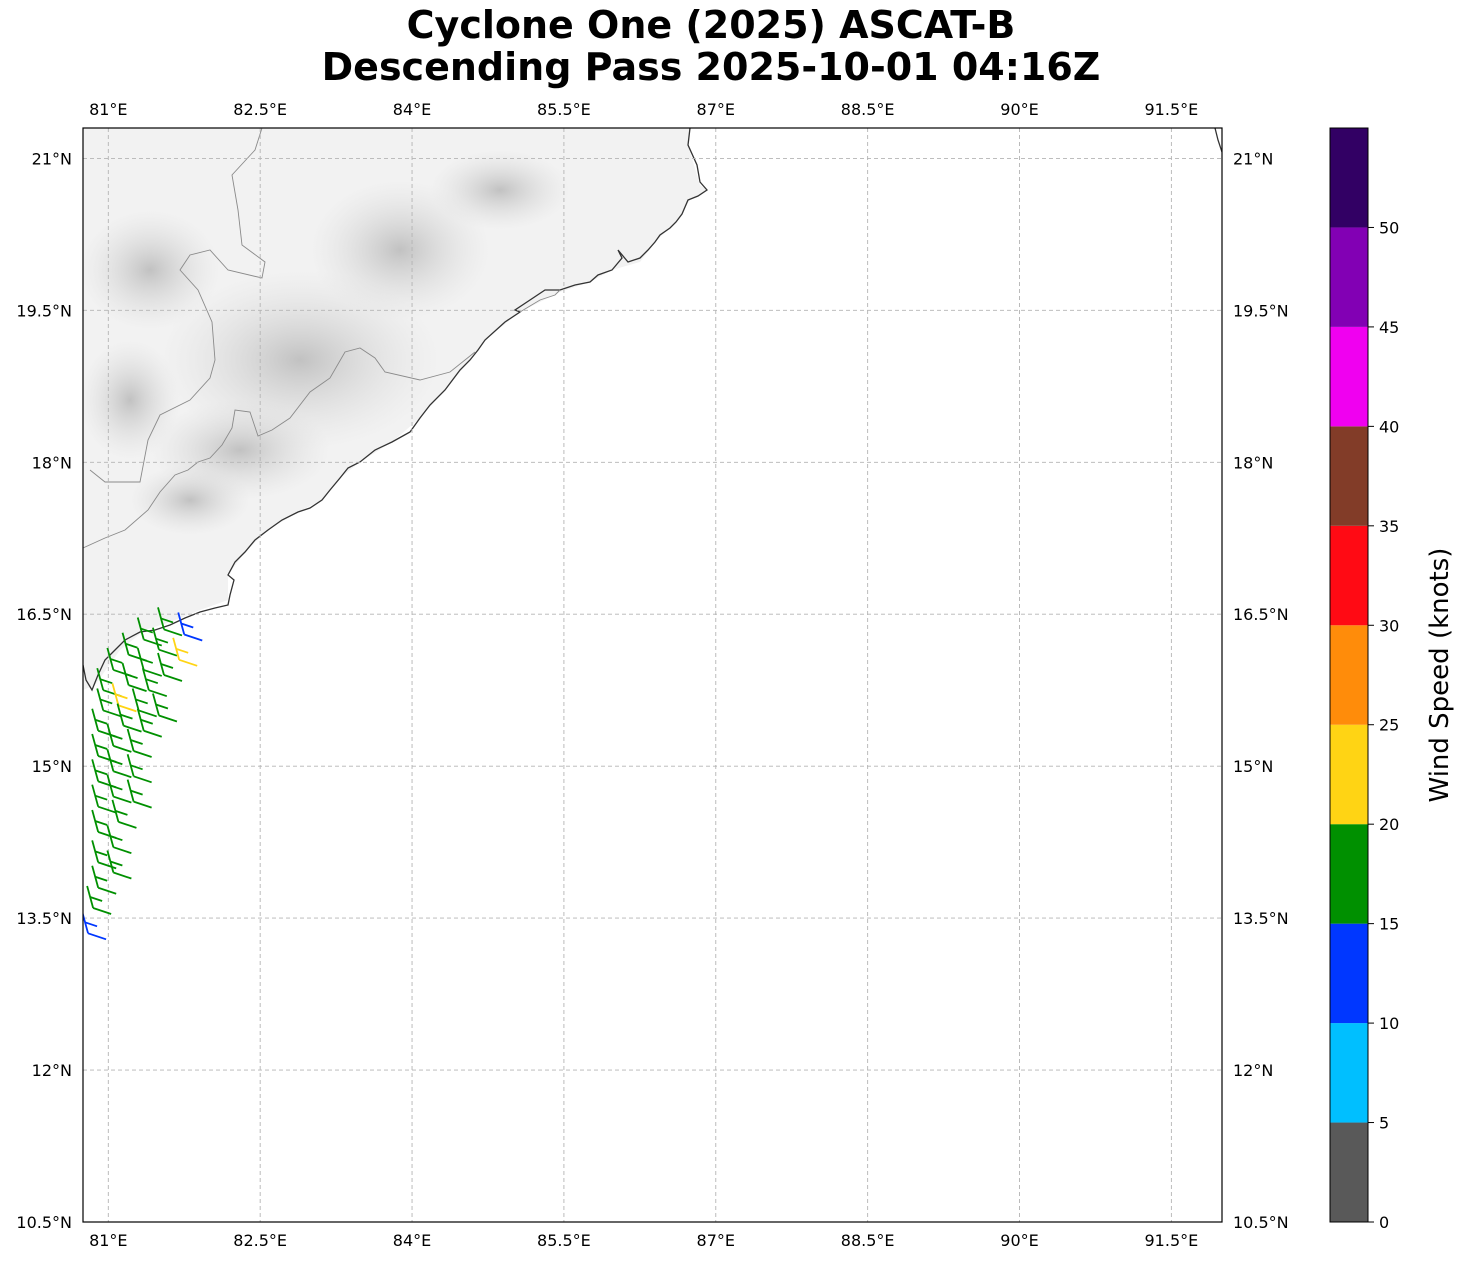 Image resolution: width=1467 pixels, height=1264 pixels. What do you see at coordinates (1218, 140) in the screenshot?
I see `coastline-east` at bounding box center [1218, 140].